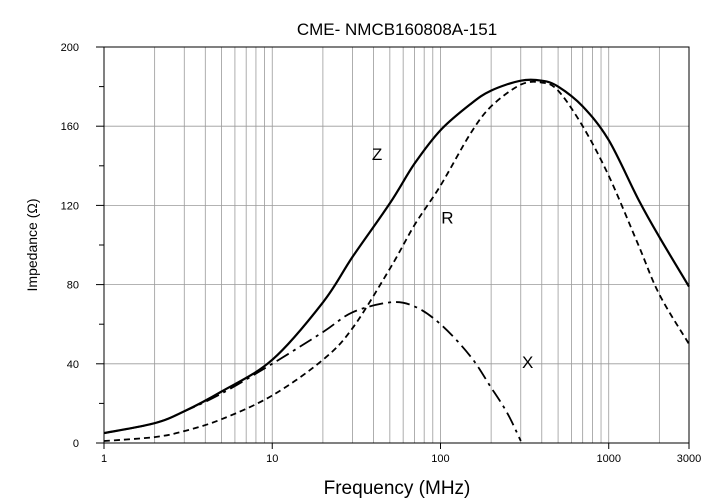 This screenshot has height=500, width=723. What do you see at coordinates (73, 365) in the screenshot?
I see `y-tick-label: 40` at bounding box center [73, 365].